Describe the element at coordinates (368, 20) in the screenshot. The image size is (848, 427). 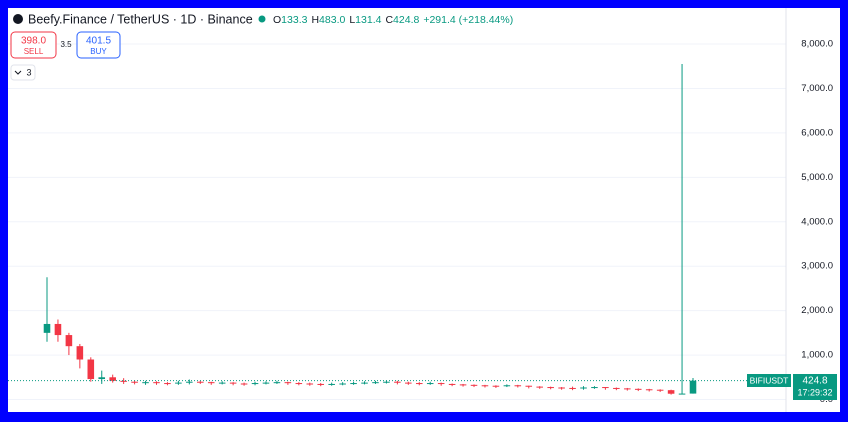
I see `ohlc-value: 131.4` at that location.